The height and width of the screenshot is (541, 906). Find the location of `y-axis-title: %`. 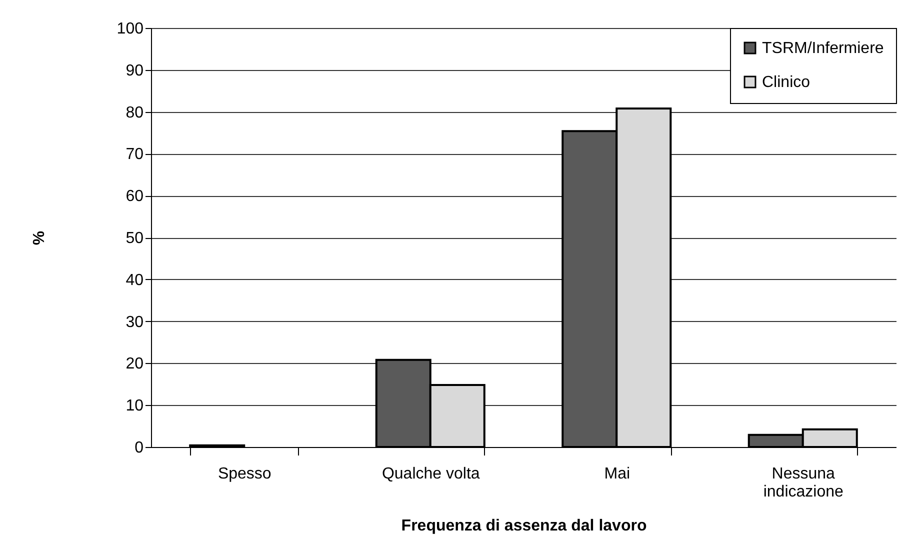

y-axis-title: % is located at coordinates (39, 238).